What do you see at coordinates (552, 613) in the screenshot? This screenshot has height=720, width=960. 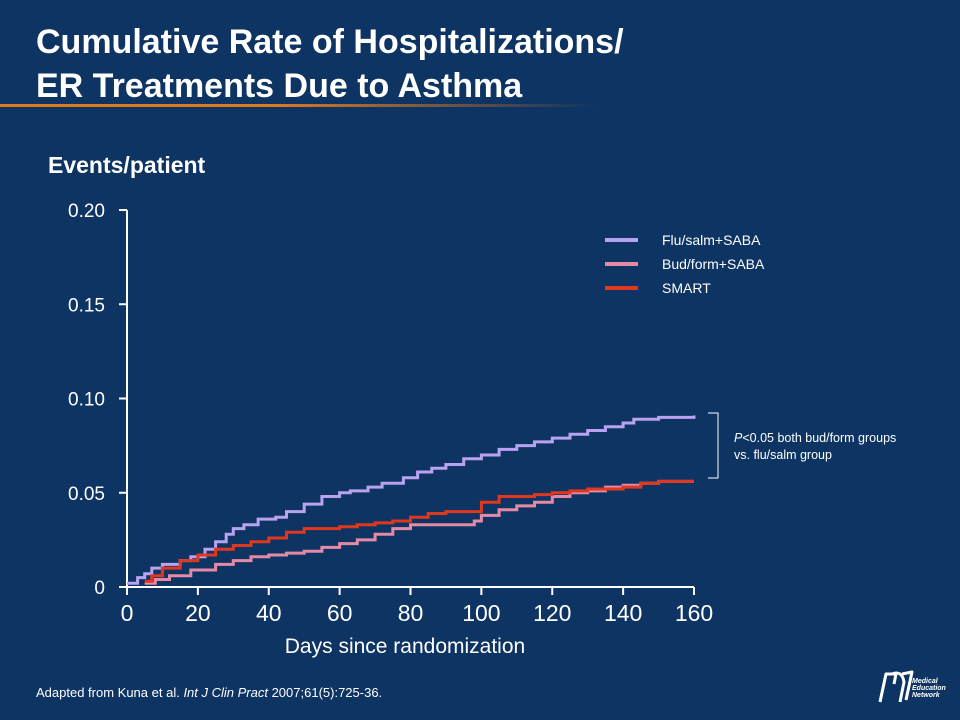 I see `x-tick-label: 120` at bounding box center [552, 613].